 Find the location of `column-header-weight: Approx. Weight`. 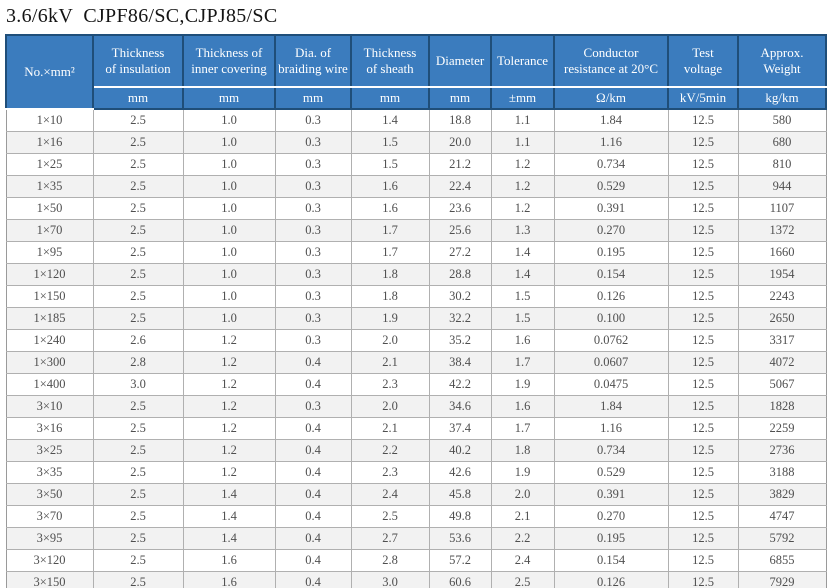

column-header-weight: Approx. Weight is located at coordinates (782, 61).